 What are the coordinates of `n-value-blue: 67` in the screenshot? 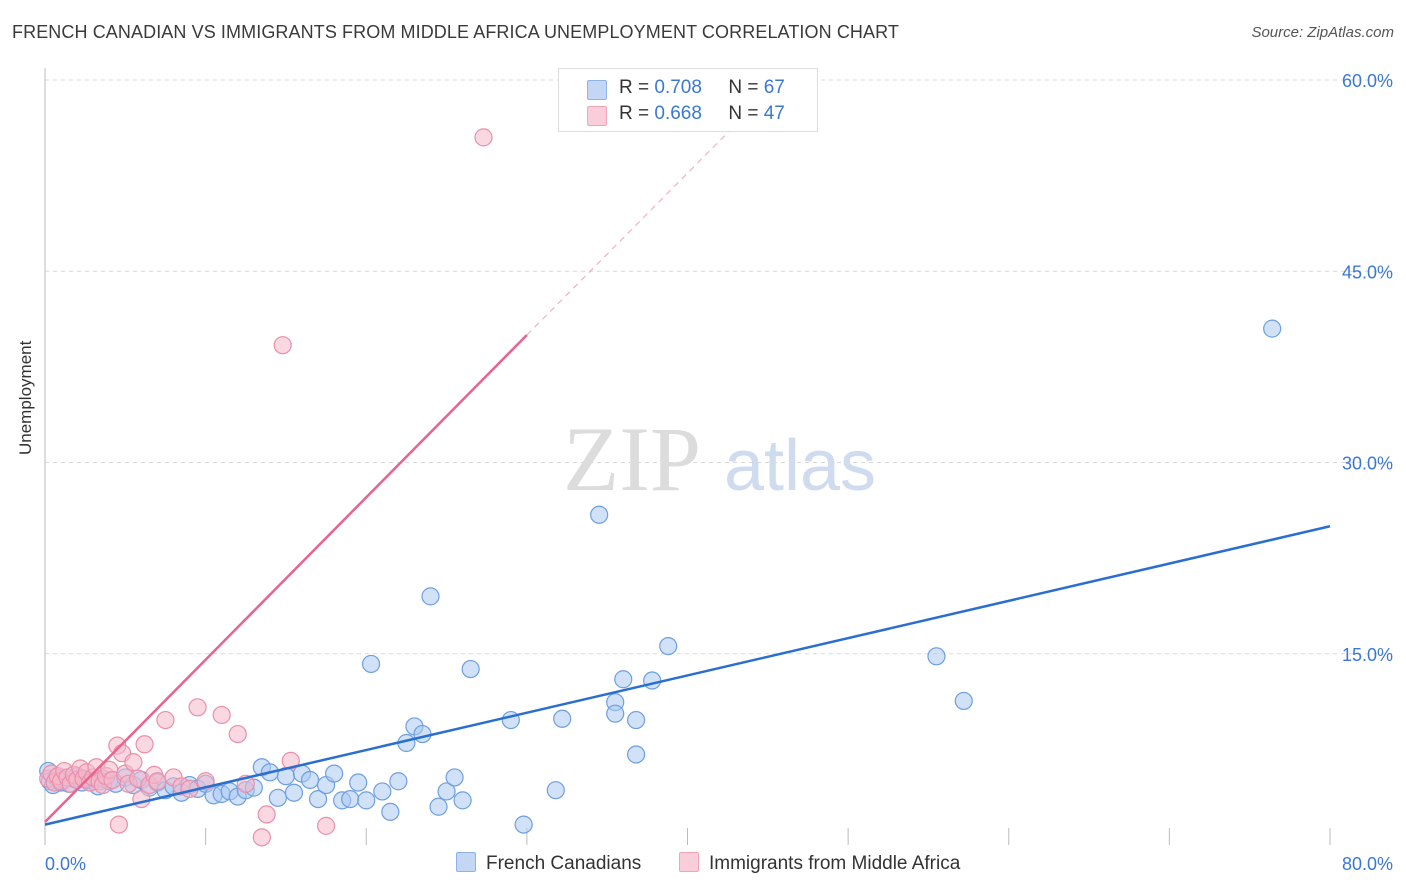 It's located at (774, 87).